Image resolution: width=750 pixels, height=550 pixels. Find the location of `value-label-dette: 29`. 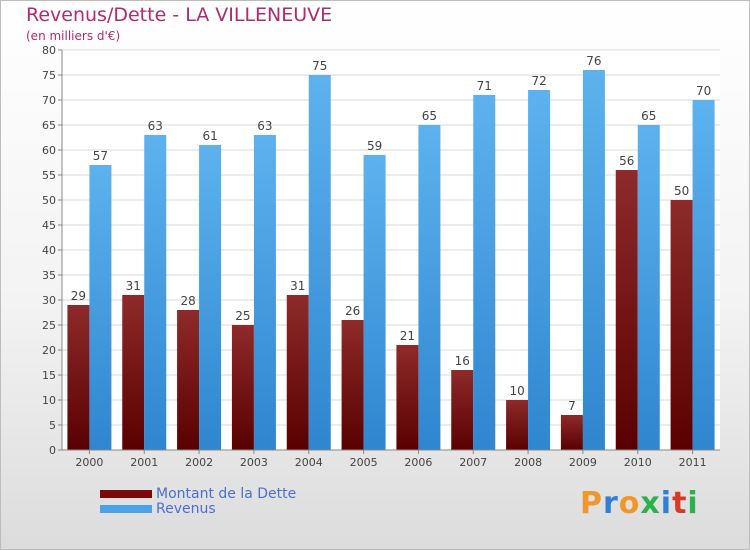

value-label-dette: 29 is located at coordinates (78, 296).